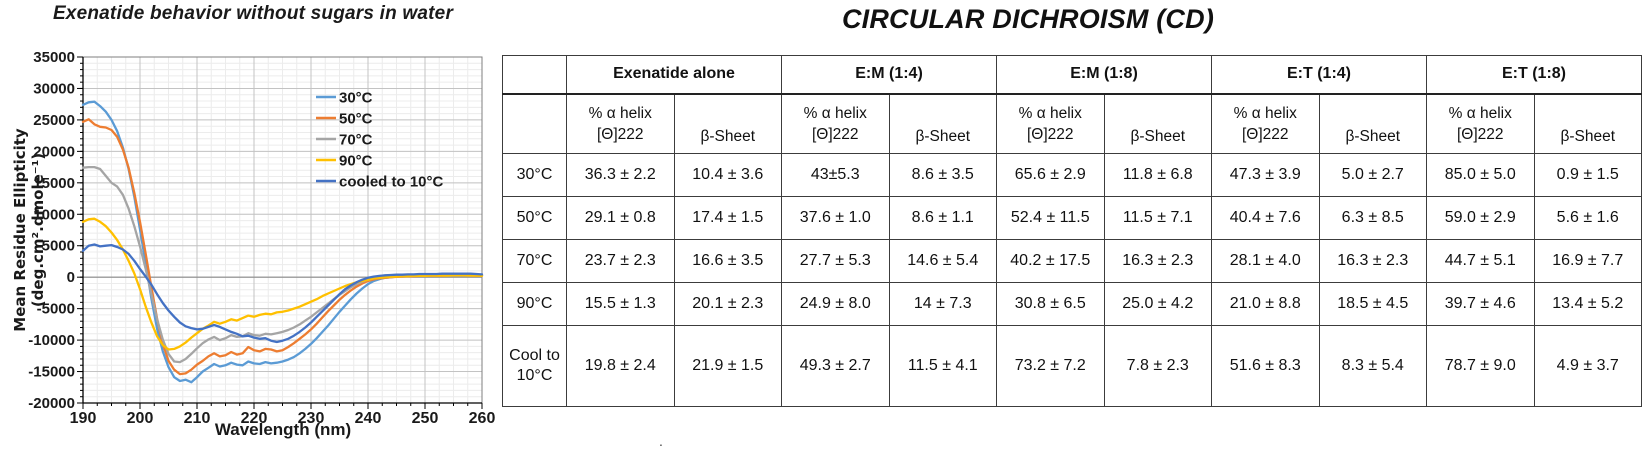 Image resolution: width=1648 pixels, height=449 pixels. Describe the element at coordinates (356, 119) in the screenshot. I see `legend-label: 50°C` at that location.